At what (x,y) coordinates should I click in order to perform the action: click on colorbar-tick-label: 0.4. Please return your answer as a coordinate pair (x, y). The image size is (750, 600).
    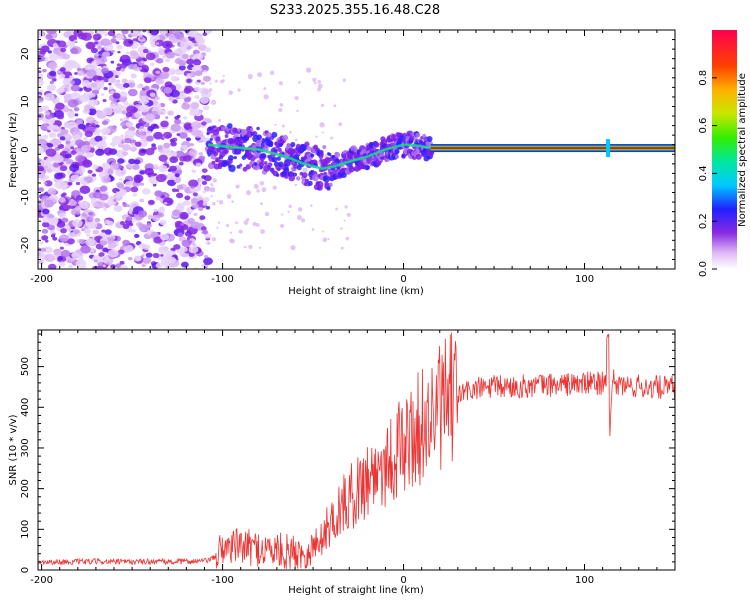
    Looking at the image, I should click on (703, 173).